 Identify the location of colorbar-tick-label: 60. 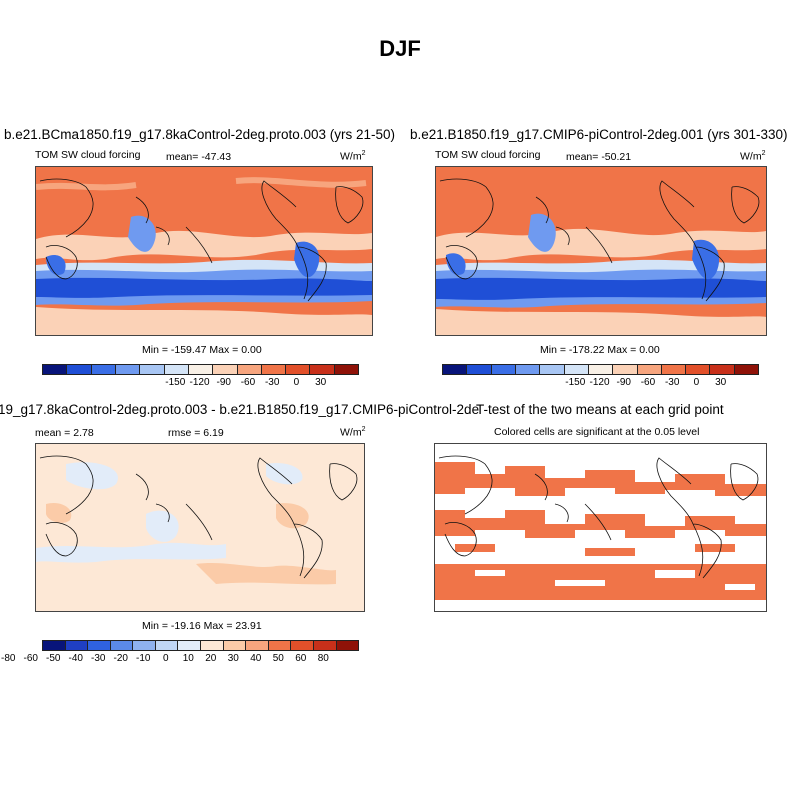
(301, 658).